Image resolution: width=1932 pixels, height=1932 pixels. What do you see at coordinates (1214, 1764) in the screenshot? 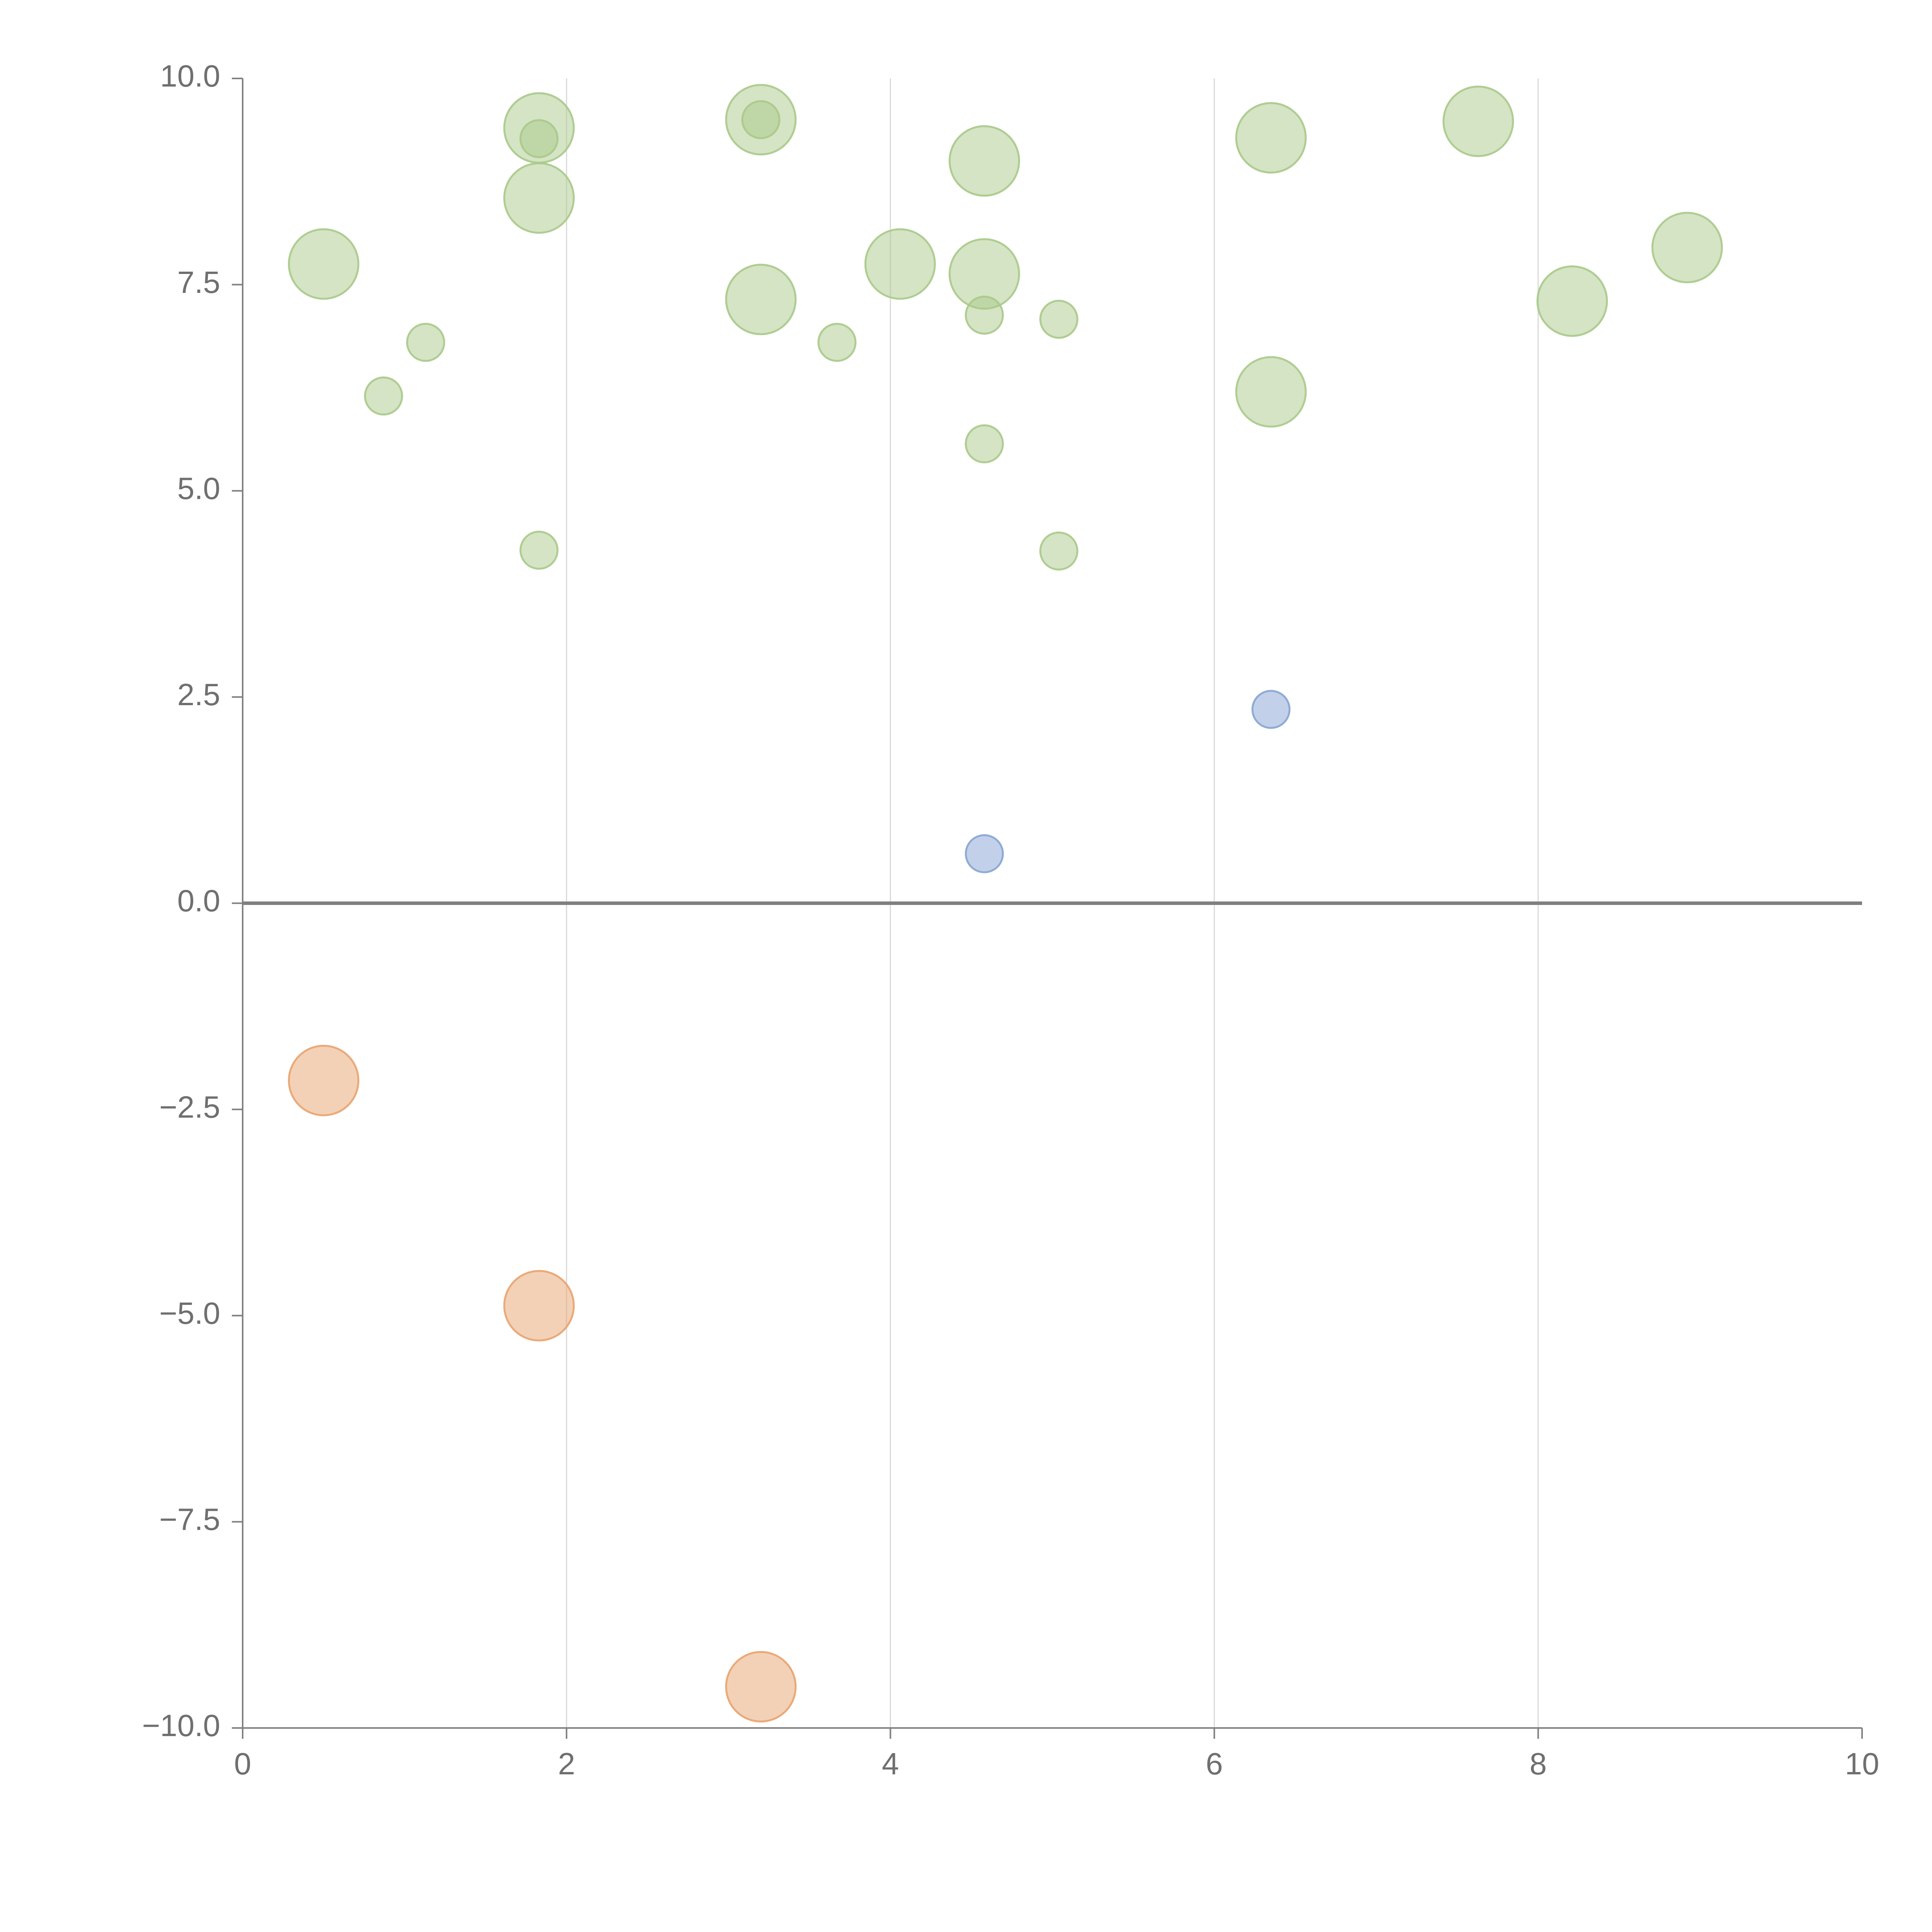
I see `x-tick-label: 6` at bounding box center [1214, 1764].